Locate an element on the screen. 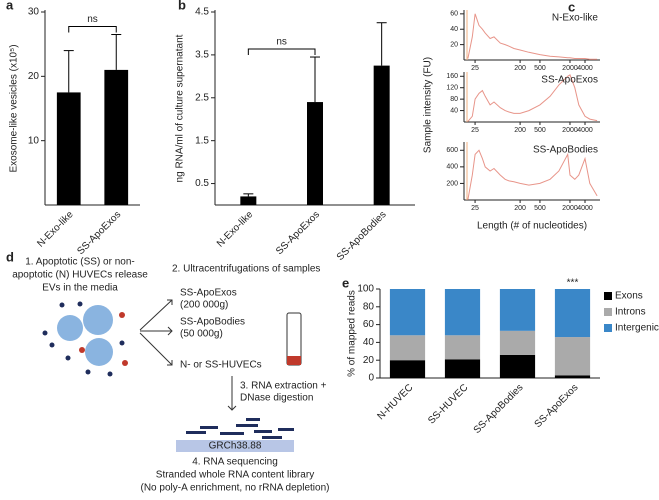 This screenshot has width=659, height=500. legend-label: Introns is located at coordinates (630, 312).